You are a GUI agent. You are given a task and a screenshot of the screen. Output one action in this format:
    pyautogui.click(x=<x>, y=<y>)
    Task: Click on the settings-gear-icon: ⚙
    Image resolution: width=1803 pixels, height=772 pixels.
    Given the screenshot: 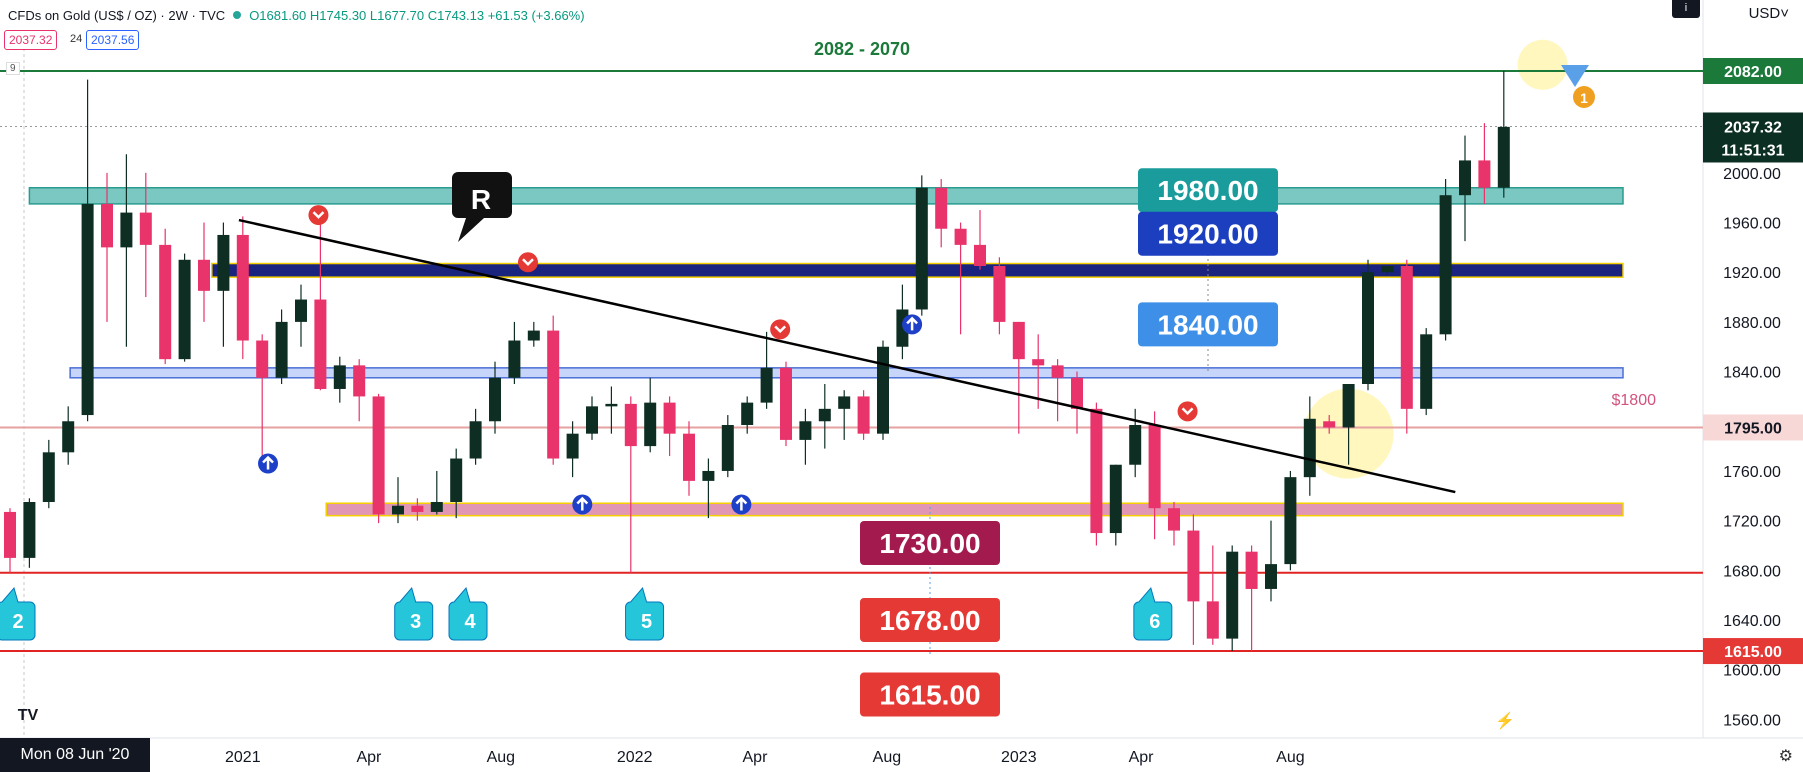 What is the action you would take?
    pyautogui.click(x=1785, y=756)
    